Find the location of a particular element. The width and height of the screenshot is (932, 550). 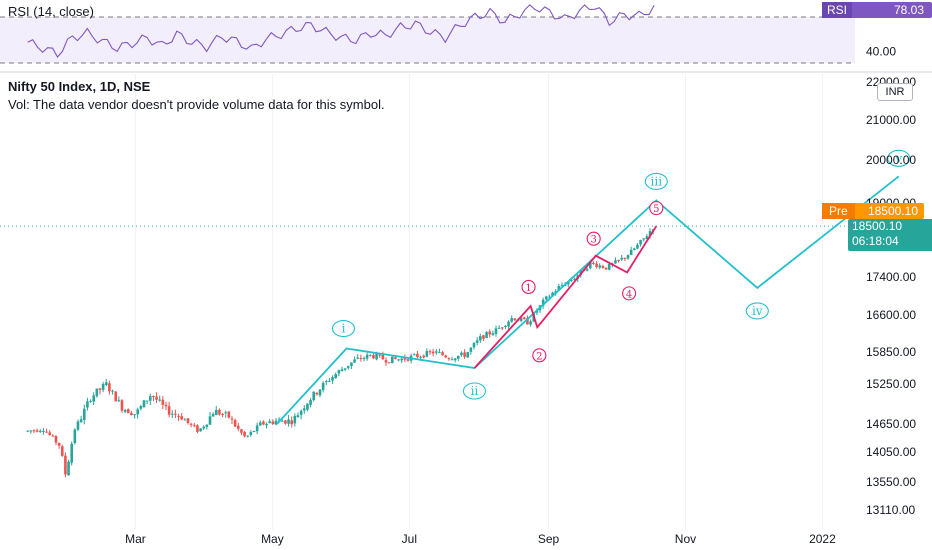

rsi-pane is located at coordinates (466, 38).